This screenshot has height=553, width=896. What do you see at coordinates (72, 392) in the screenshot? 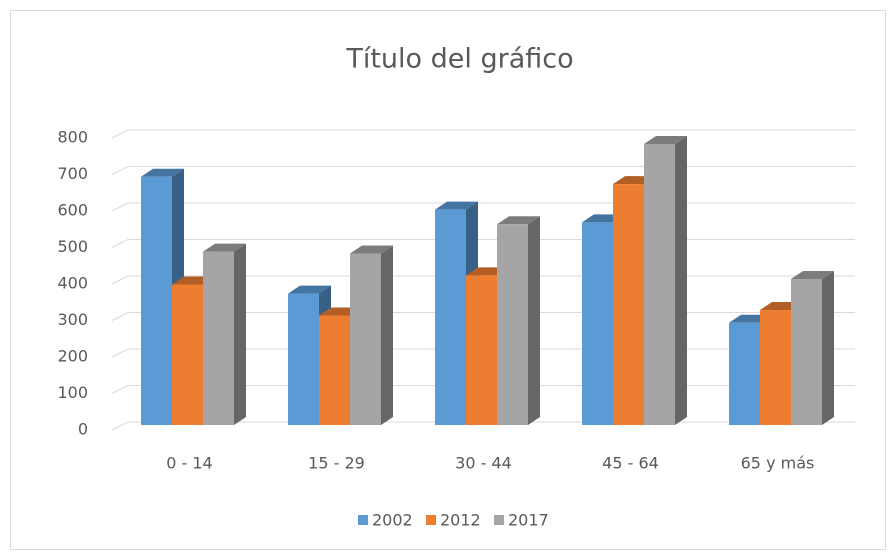
I see `y-tick-label: 100` at bounding box center [72, 392].